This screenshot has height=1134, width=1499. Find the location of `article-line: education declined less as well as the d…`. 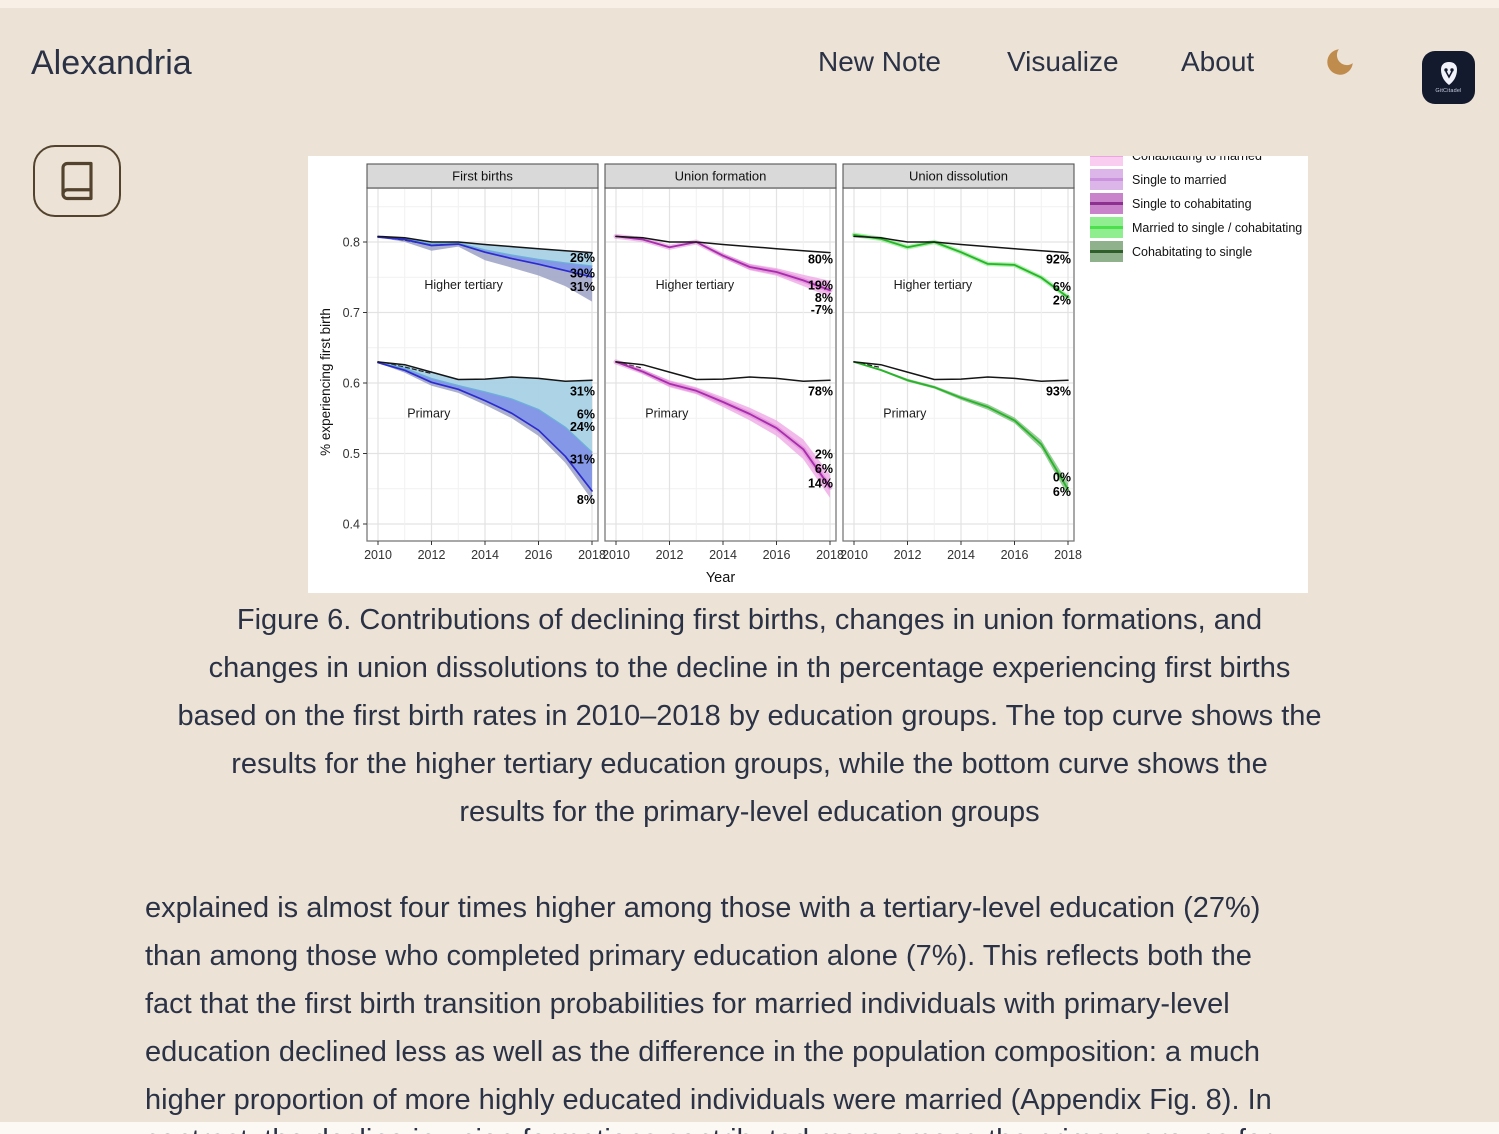

article-line: education declined less as well as the d… is located at coordinates (703, 1052).